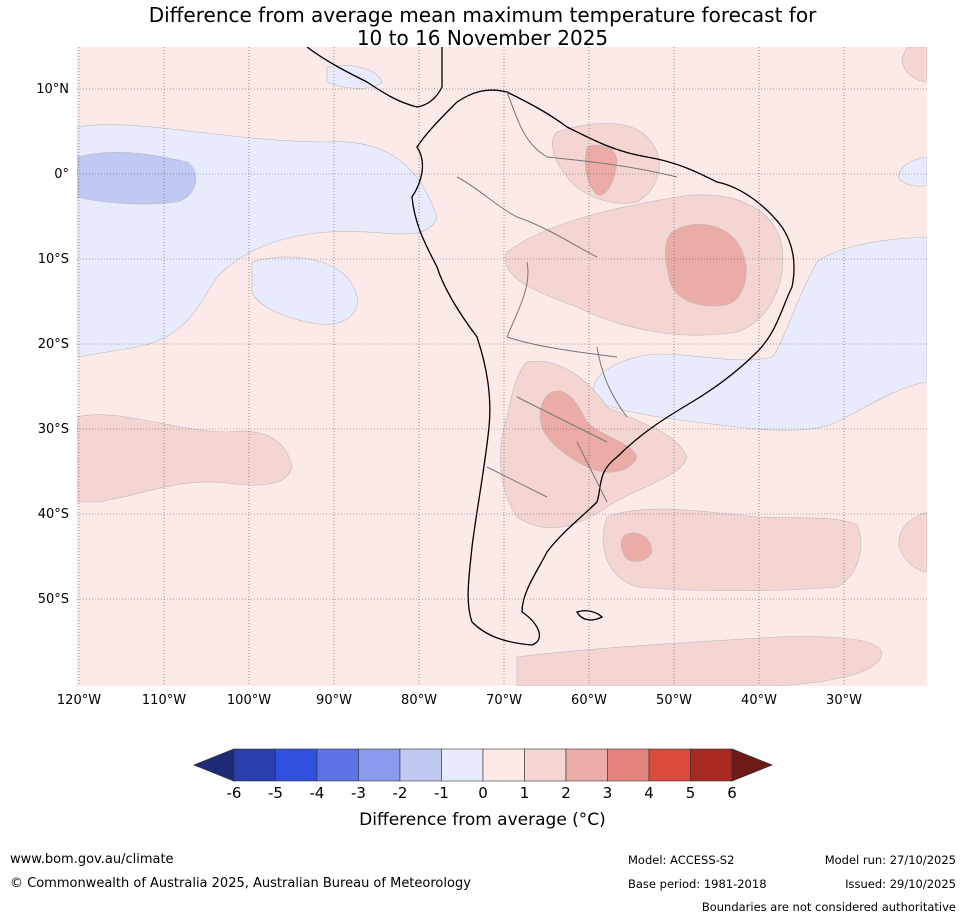 The image size is (965, 919). What do you see at coordinates (697, 884) in the screenshot?
I see `footer-base-period: Base period: 1981-2018` at bounding box center [697, 884].